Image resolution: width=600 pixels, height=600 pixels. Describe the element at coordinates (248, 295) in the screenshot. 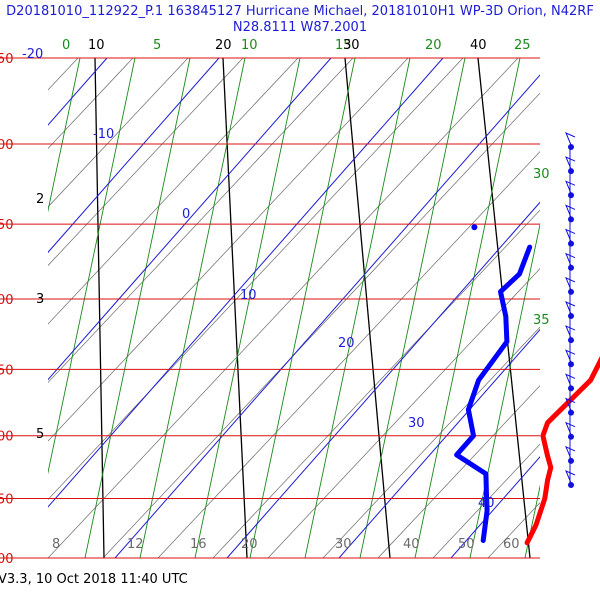

I see `isotherm-label: 10` at that location.